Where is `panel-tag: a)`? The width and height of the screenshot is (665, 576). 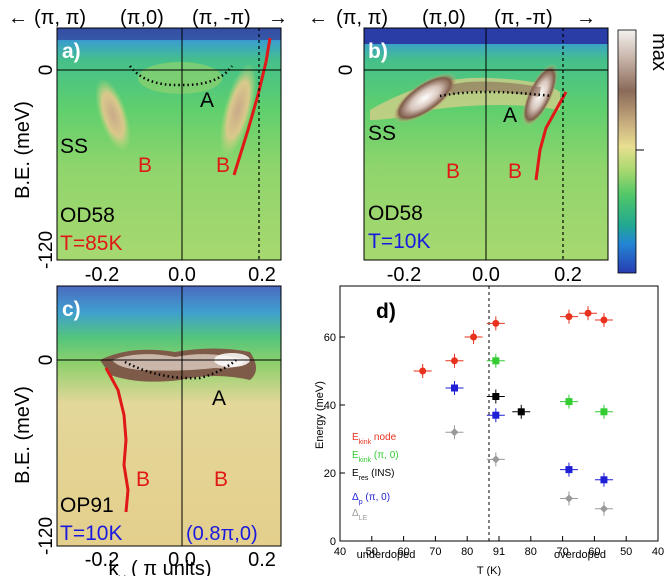 panel-tag: a) is located at coordinates (71, 51).